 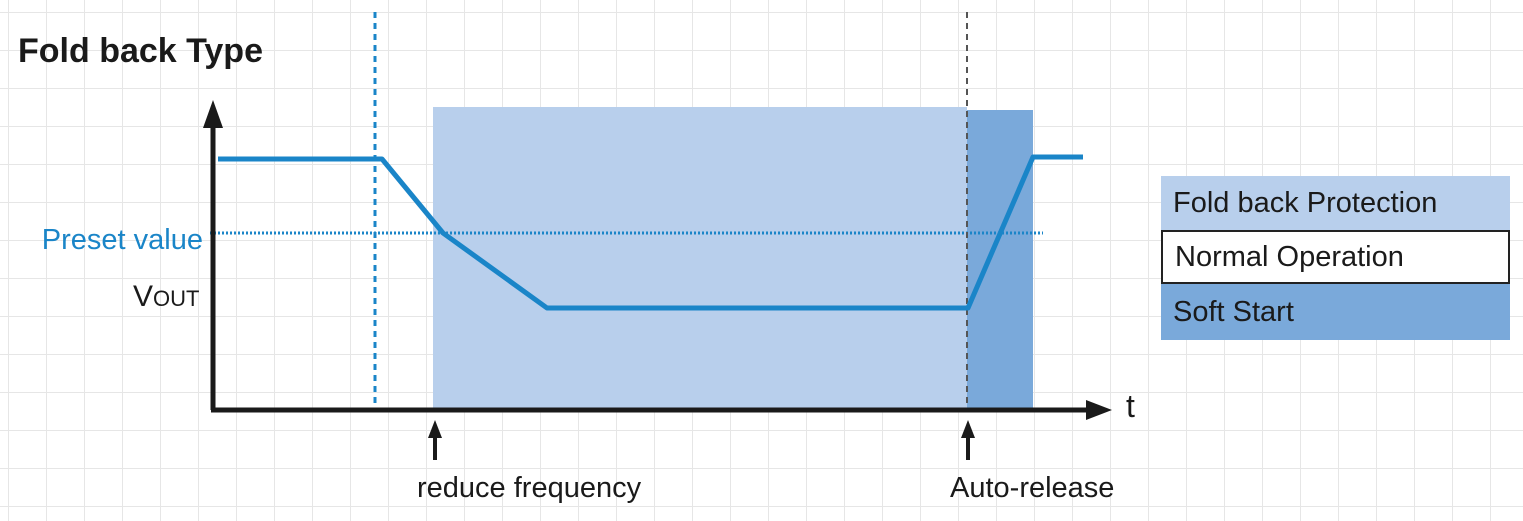 I want to click on preset-value-label: Preset value, so click(x=122, y=240).